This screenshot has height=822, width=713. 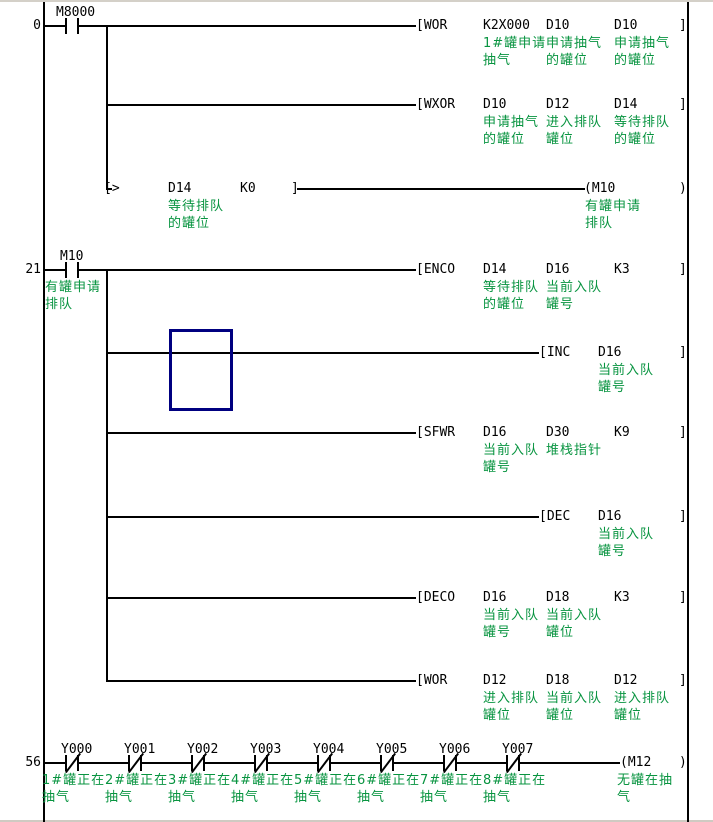 What do you see at coordinates (73, 763) in the screenshot?
I see `contact-Y000` at bounding box center [73, 763].